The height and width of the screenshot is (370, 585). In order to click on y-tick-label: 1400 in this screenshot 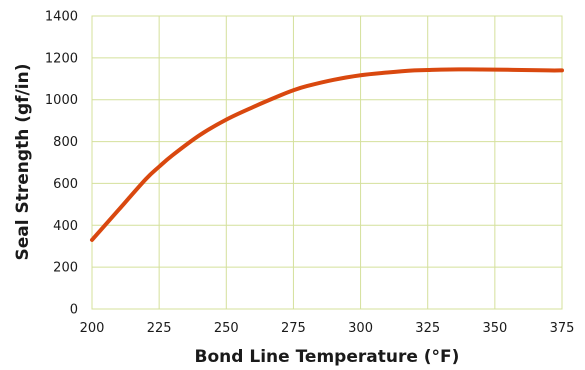, I will do `click(61, 17)`.